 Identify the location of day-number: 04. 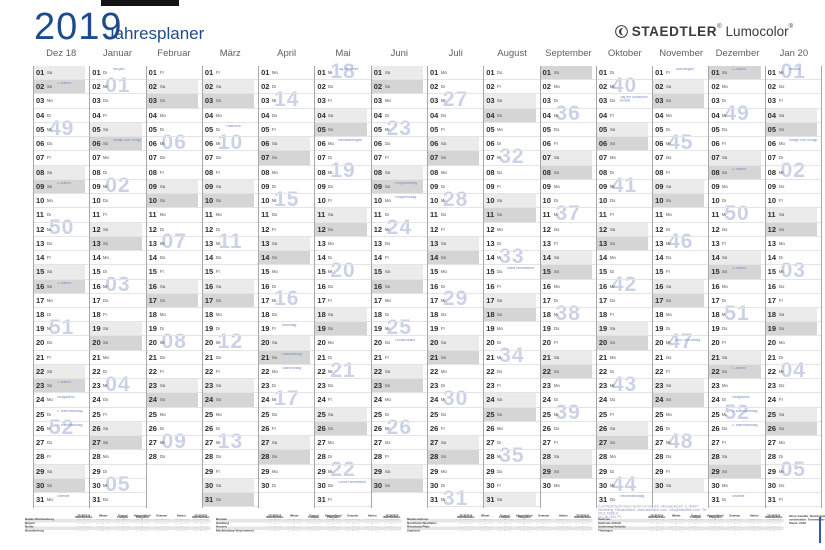
(321, 115).